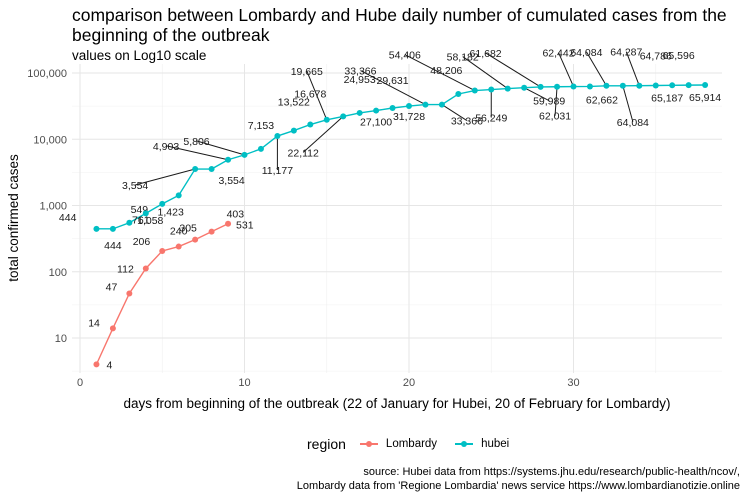  What do you see at coordinates (139, 55) in the screenshot?
I see `chart-subtitle: values on Log10 scale` at bounding box center [139, 55].